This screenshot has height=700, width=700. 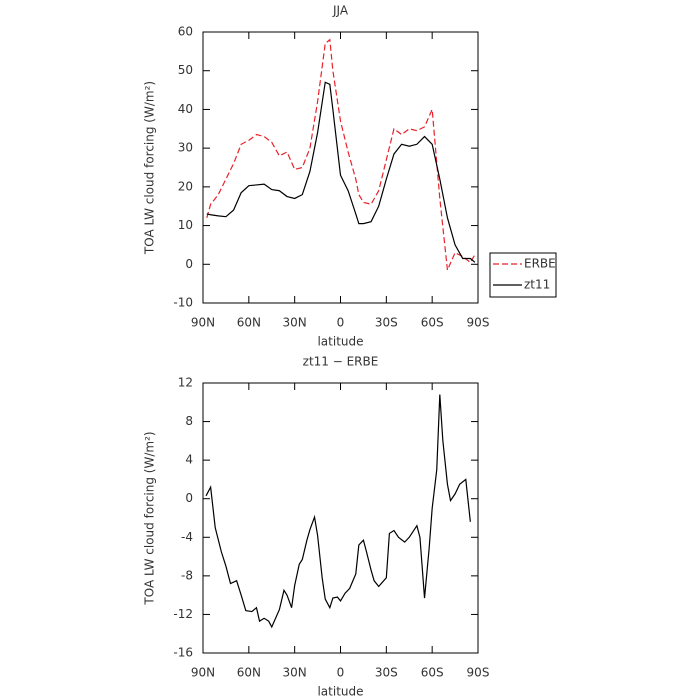 I want to click on y-tick-label: -8, so click(x=187, y=575).